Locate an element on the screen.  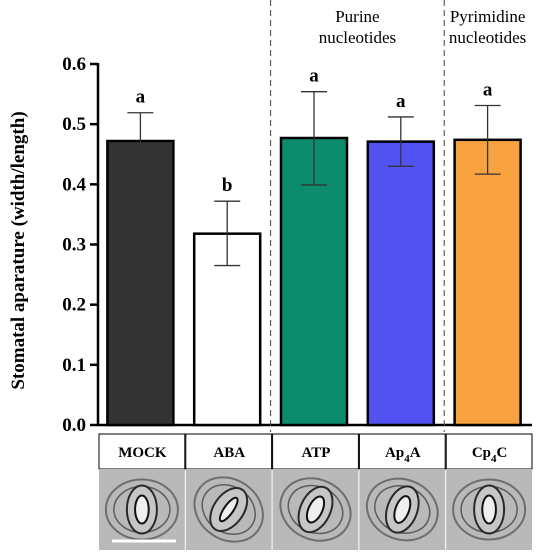
category-label-tail: A is located at coordinates (415, 453).